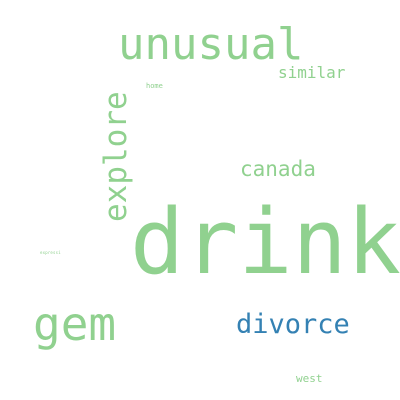 This screenshot has width=400, height=400. What do you see at coordinates (211, 44) in the screenshot?
I see `word-unusual: unusual` at bounding box center [211, 44].